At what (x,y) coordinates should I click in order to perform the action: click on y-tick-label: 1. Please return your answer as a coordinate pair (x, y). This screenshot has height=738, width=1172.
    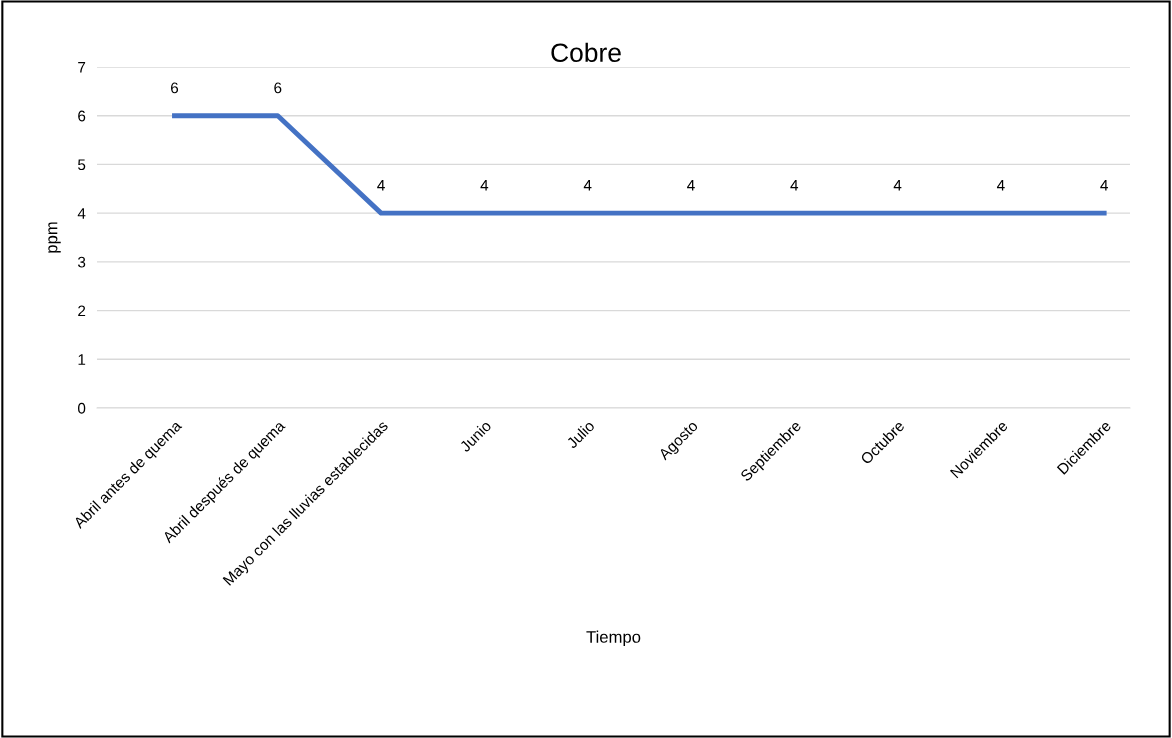
    Looking at the image, I should click on (82, 359).